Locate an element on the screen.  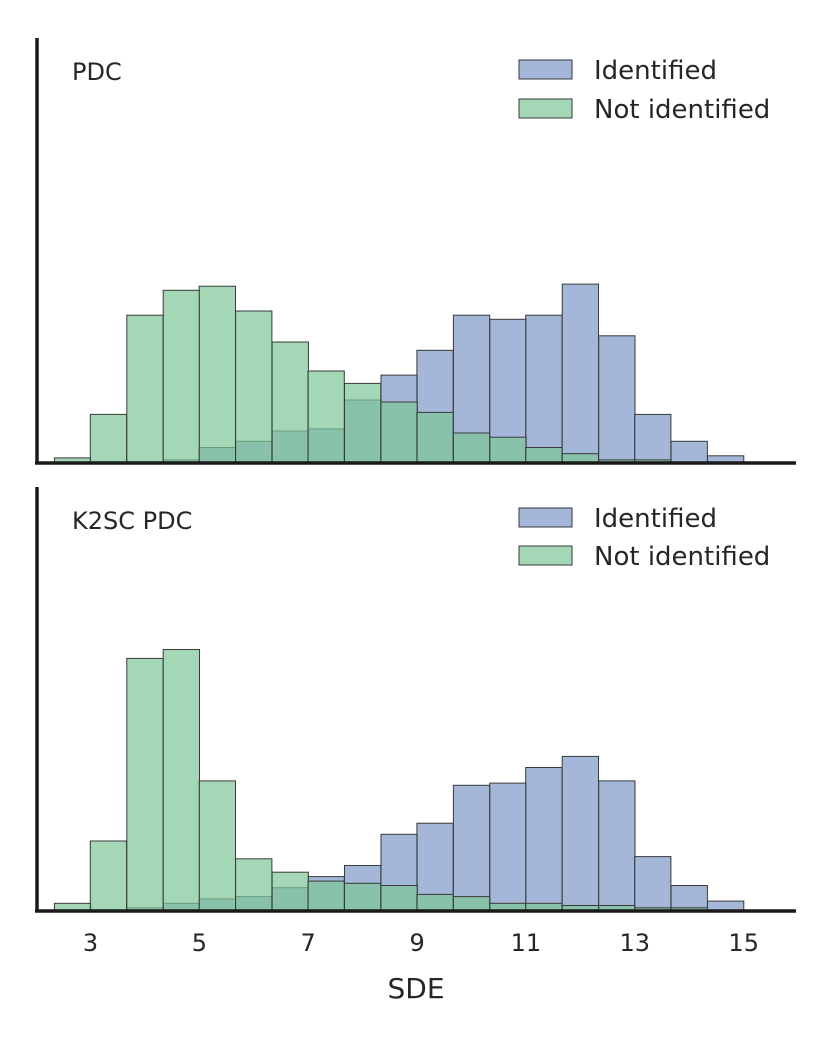
x-tick-label: 15 is located at coordinates (743, 943).